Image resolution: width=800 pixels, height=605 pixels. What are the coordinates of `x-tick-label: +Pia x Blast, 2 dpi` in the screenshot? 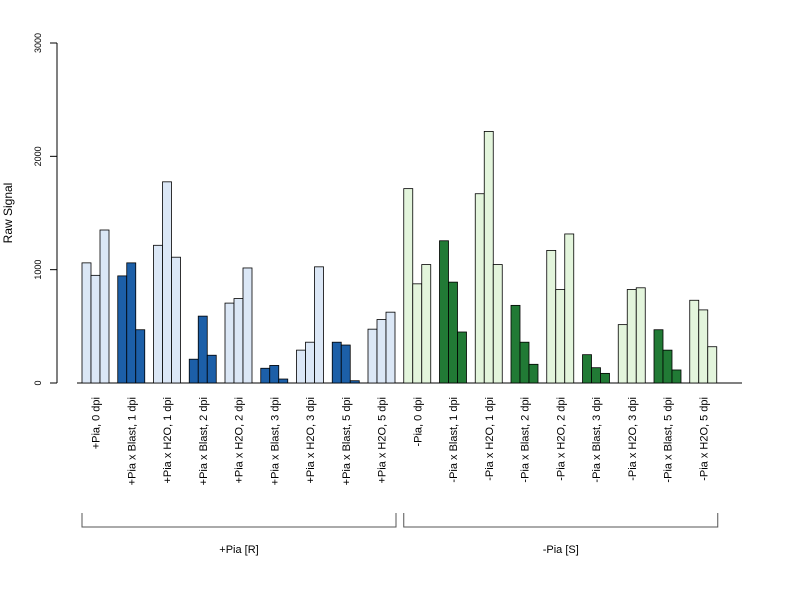 It's located at (204, 441).